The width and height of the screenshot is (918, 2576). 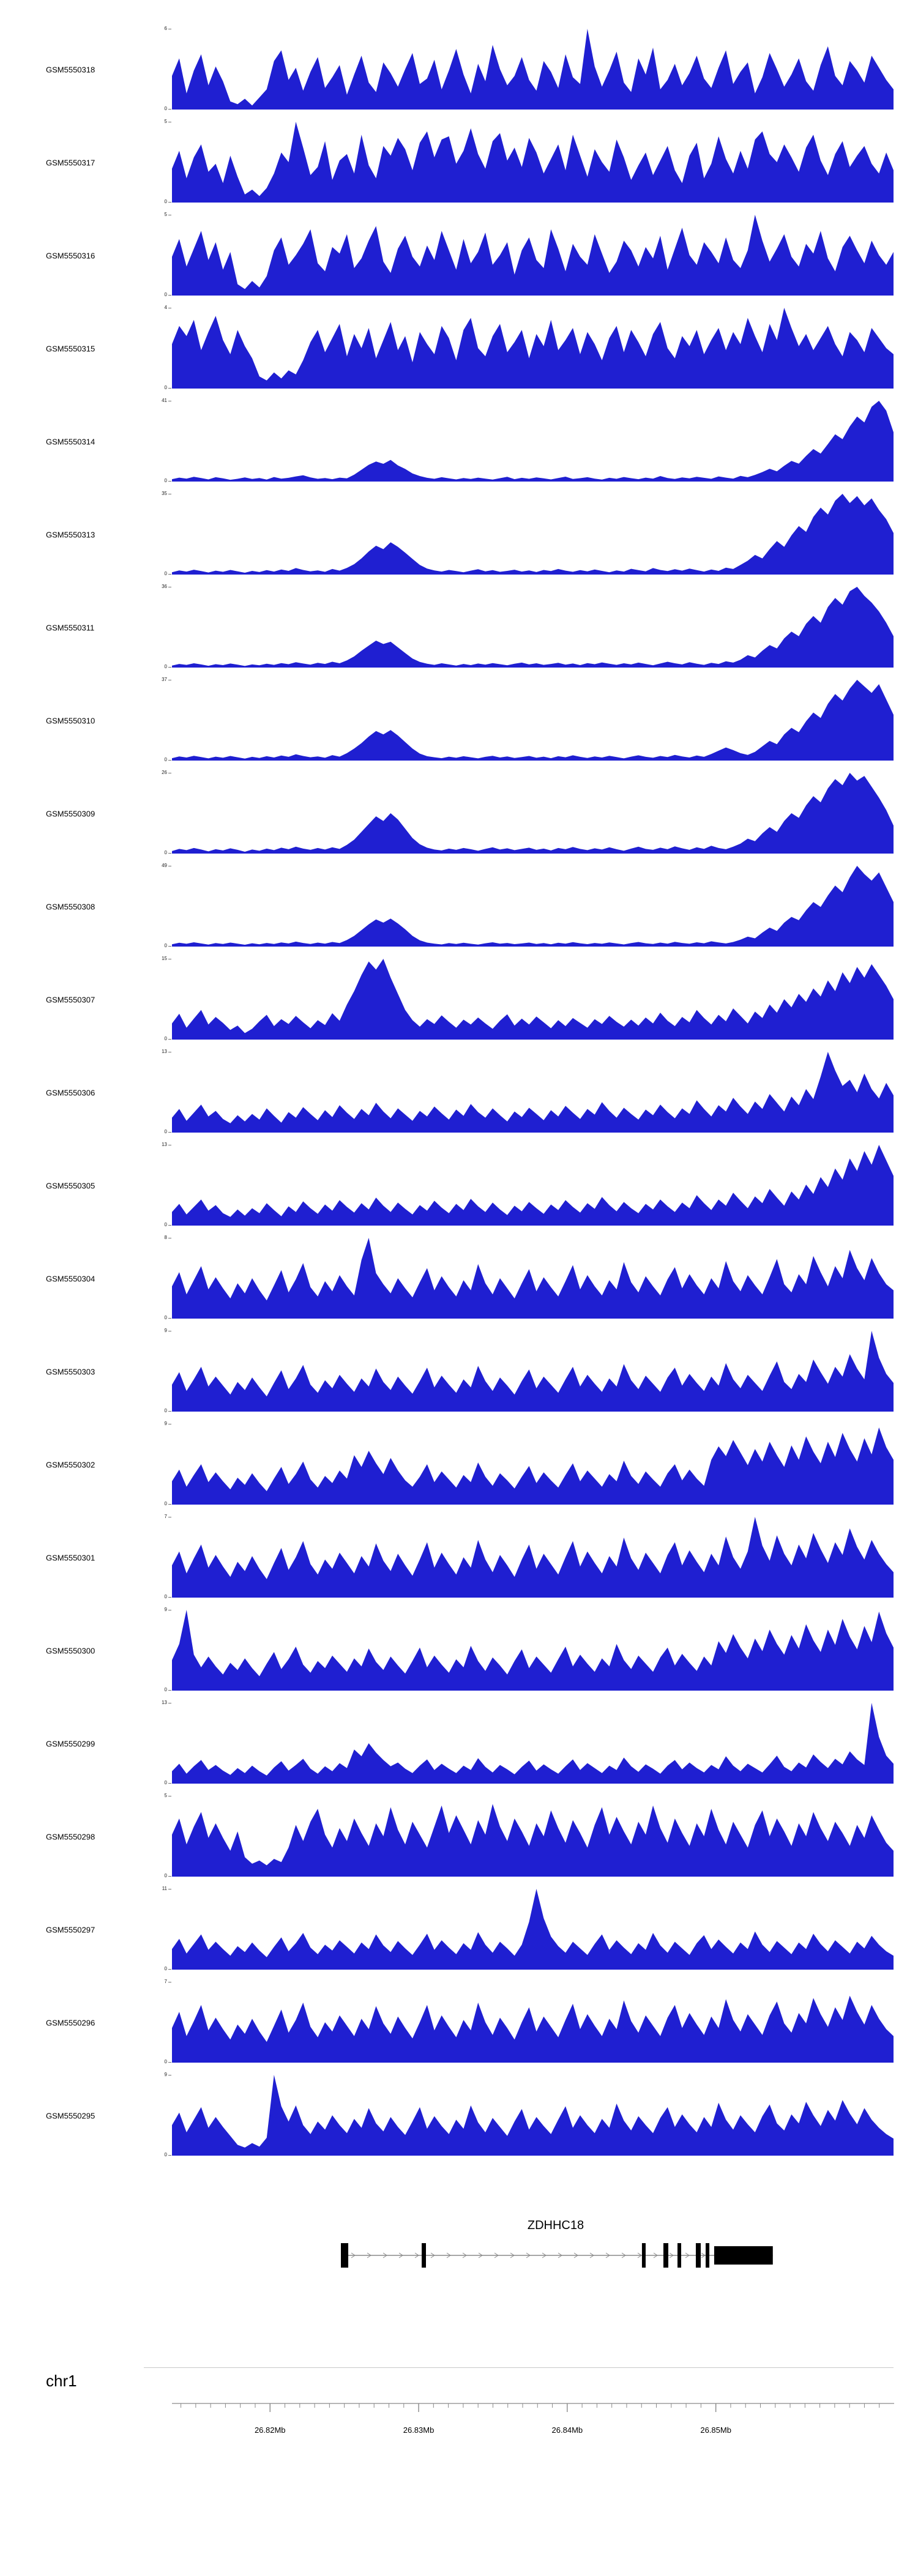 I want to click on coordinate-tick-label: 26.84Mb, so click(x=567, y=2430).